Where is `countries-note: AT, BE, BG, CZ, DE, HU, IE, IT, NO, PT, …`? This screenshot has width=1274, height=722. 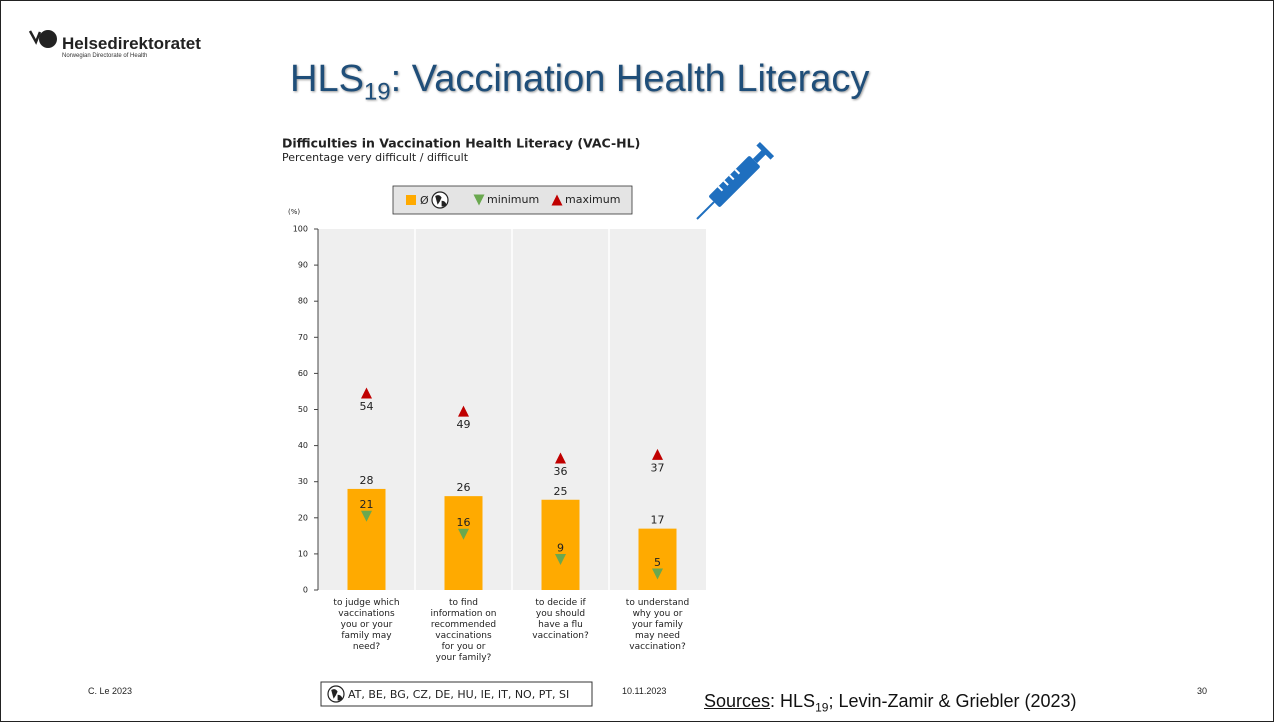
countries-note: AT, BE, BG, CZ, DE, HU, IE, IT, NO, PT, … is located at coordinates (458, 694).